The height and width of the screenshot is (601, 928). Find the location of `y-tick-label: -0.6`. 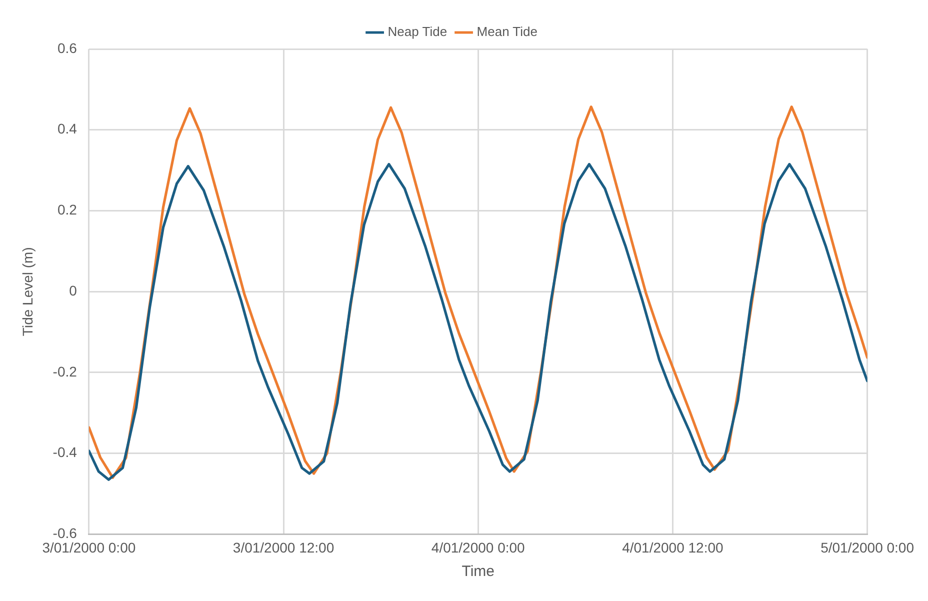

y-tick-label: -0.6 is located at coordinates (65, 533).